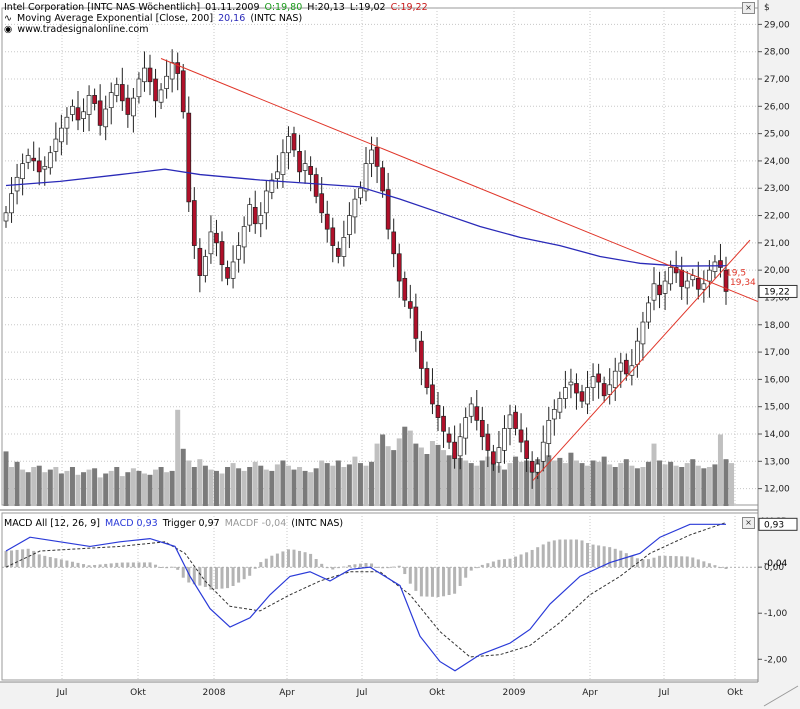  What do you see at coordinates (369, 457) in the screenshot?
I see `volume-bars` at bounding box center [369, 457].